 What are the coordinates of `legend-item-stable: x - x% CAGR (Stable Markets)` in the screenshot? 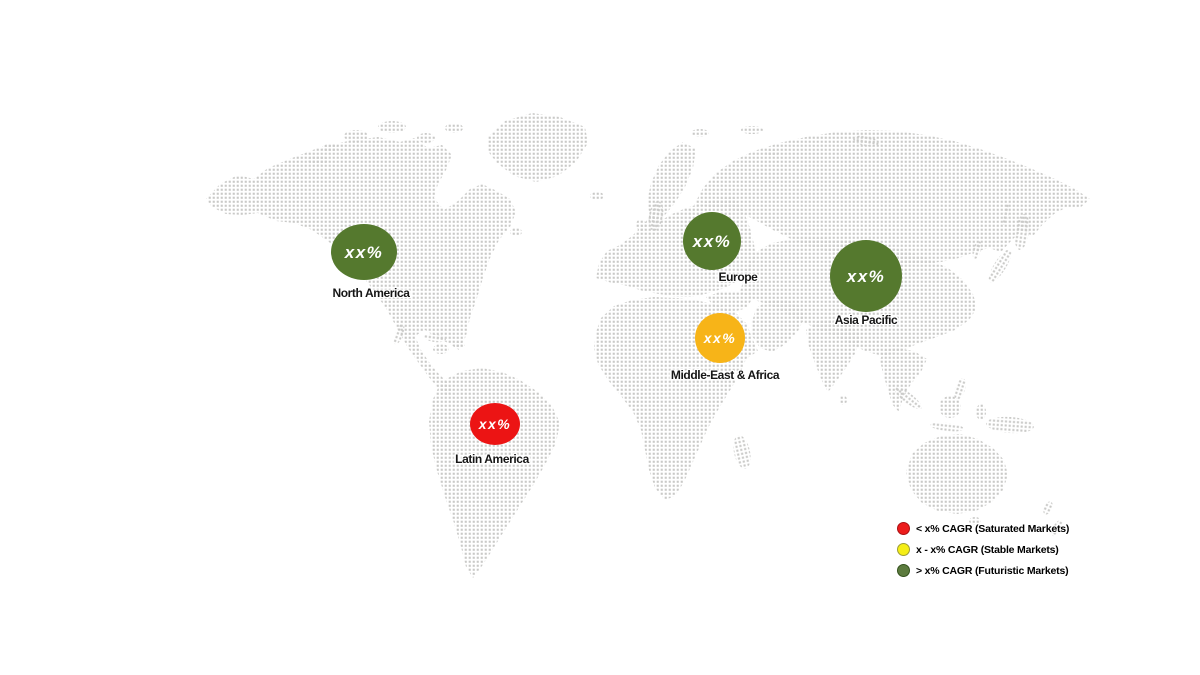 It's located at (983, 549).